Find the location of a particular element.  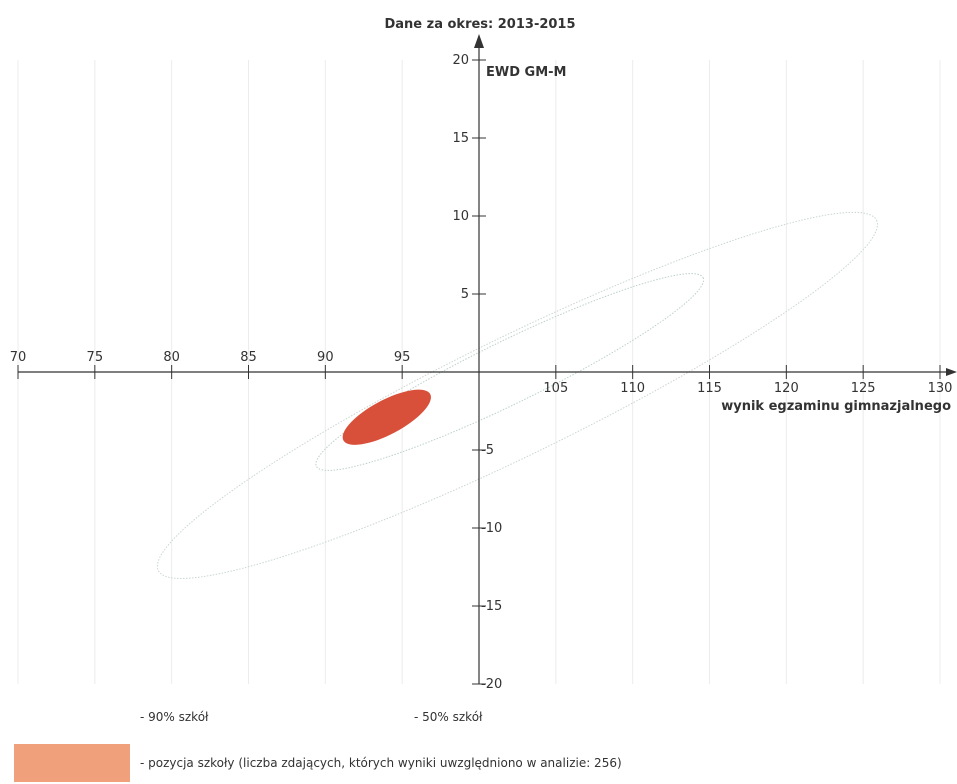

chart-title: Dane za okres: 2013-2015 is located at coordinates (479, 24).